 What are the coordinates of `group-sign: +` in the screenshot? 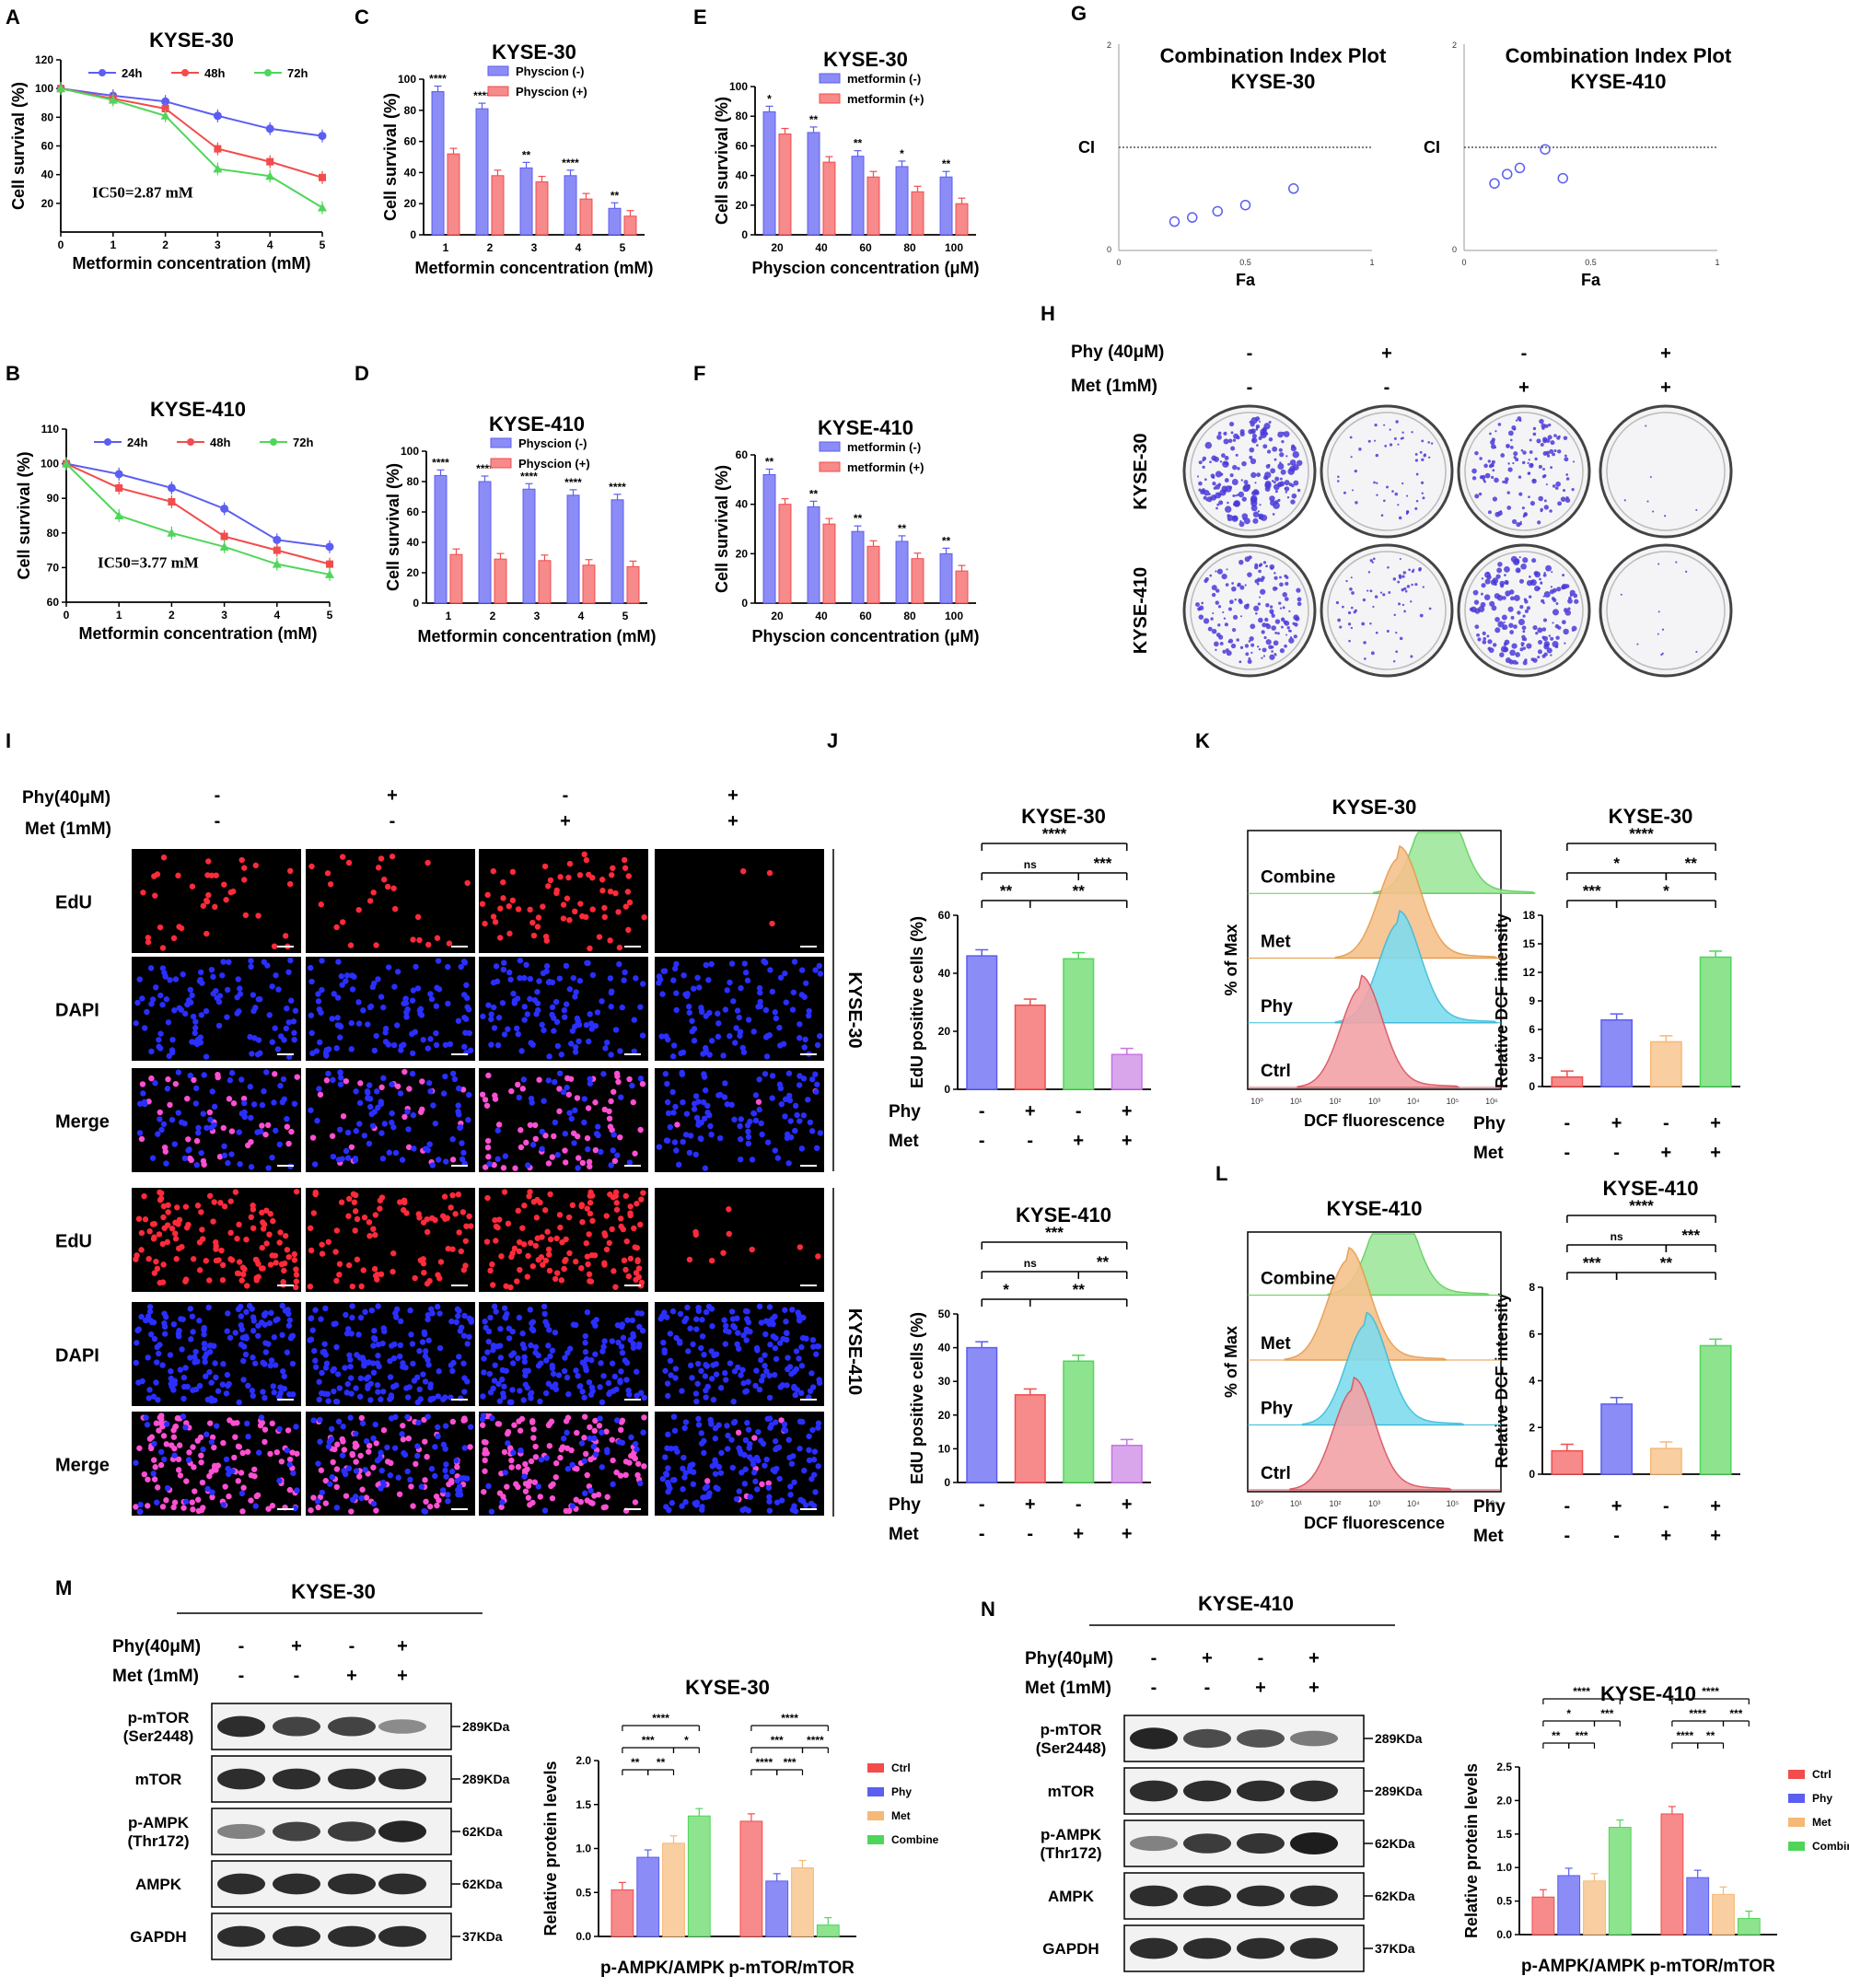 It's located at (1078, 1534).